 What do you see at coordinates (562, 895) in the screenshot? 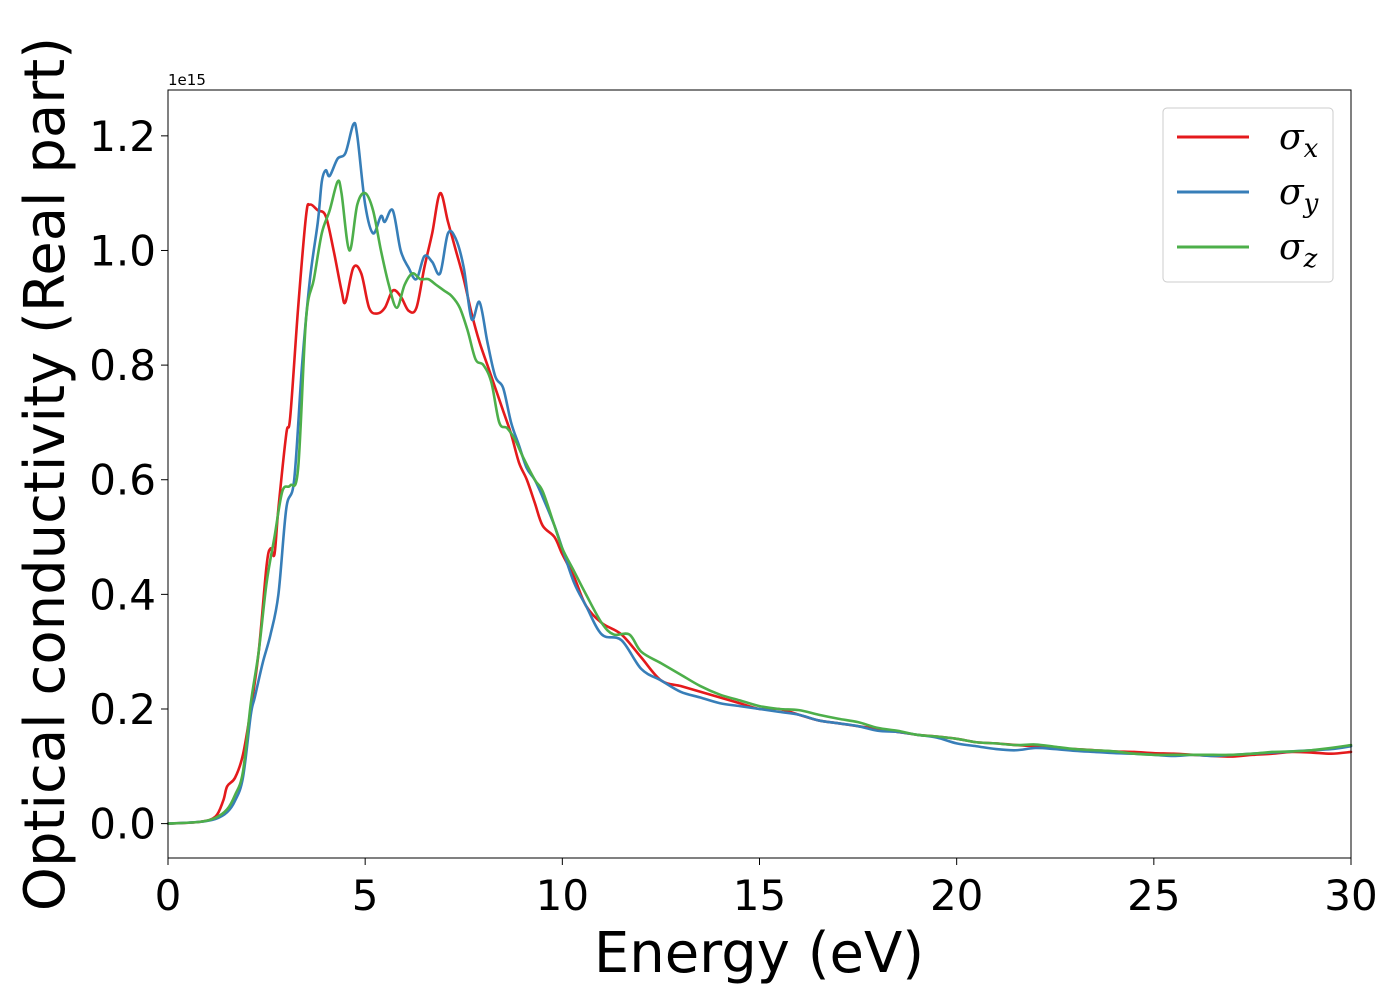
I see `x-tick-label: 10` at bounding box center [562, 895].